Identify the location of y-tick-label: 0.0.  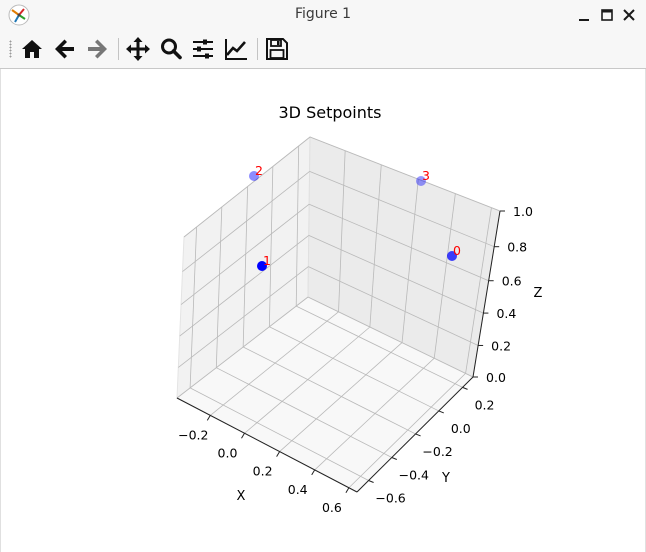
(461, 428).